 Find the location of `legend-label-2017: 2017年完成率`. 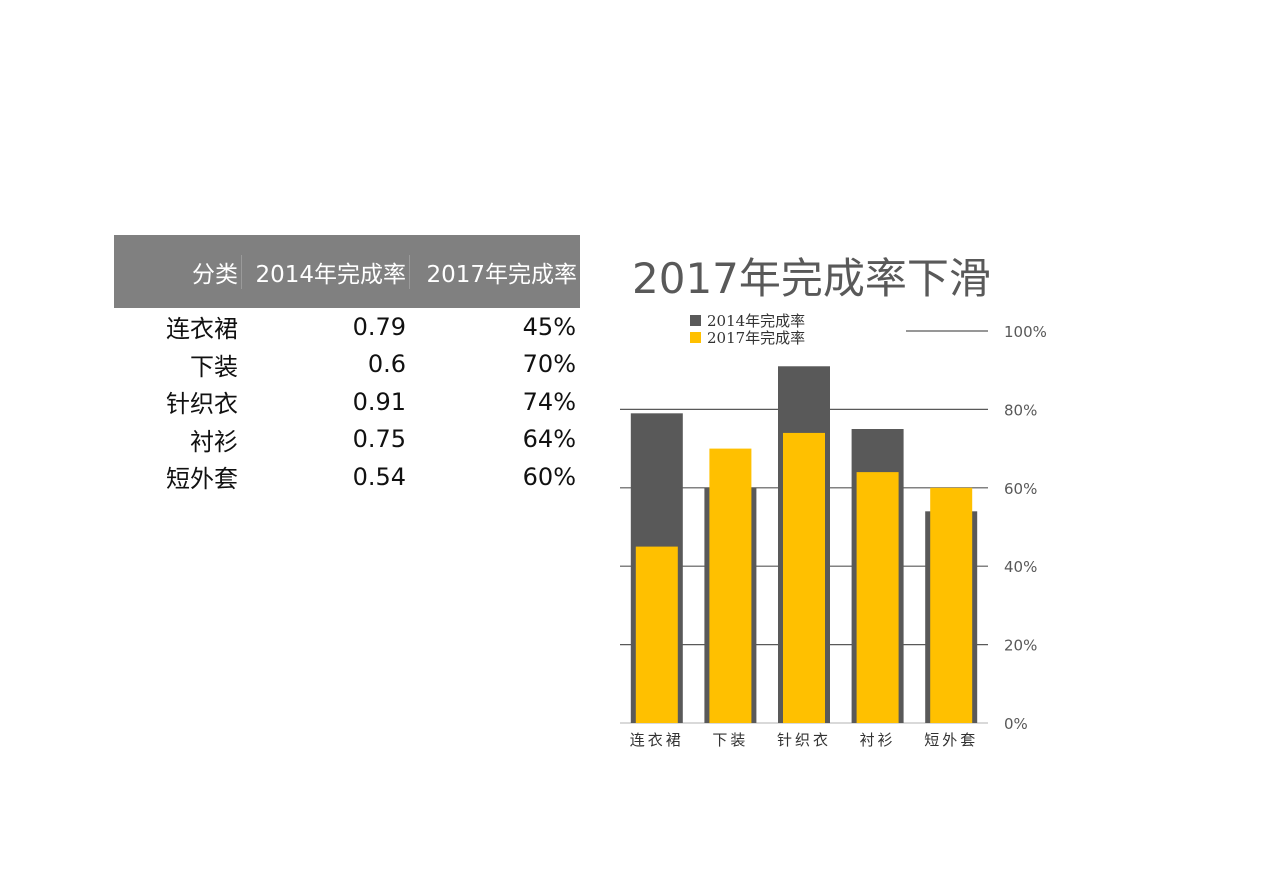

legend-label-2017: 2017年完成率 is located at coordinates (756, 338).